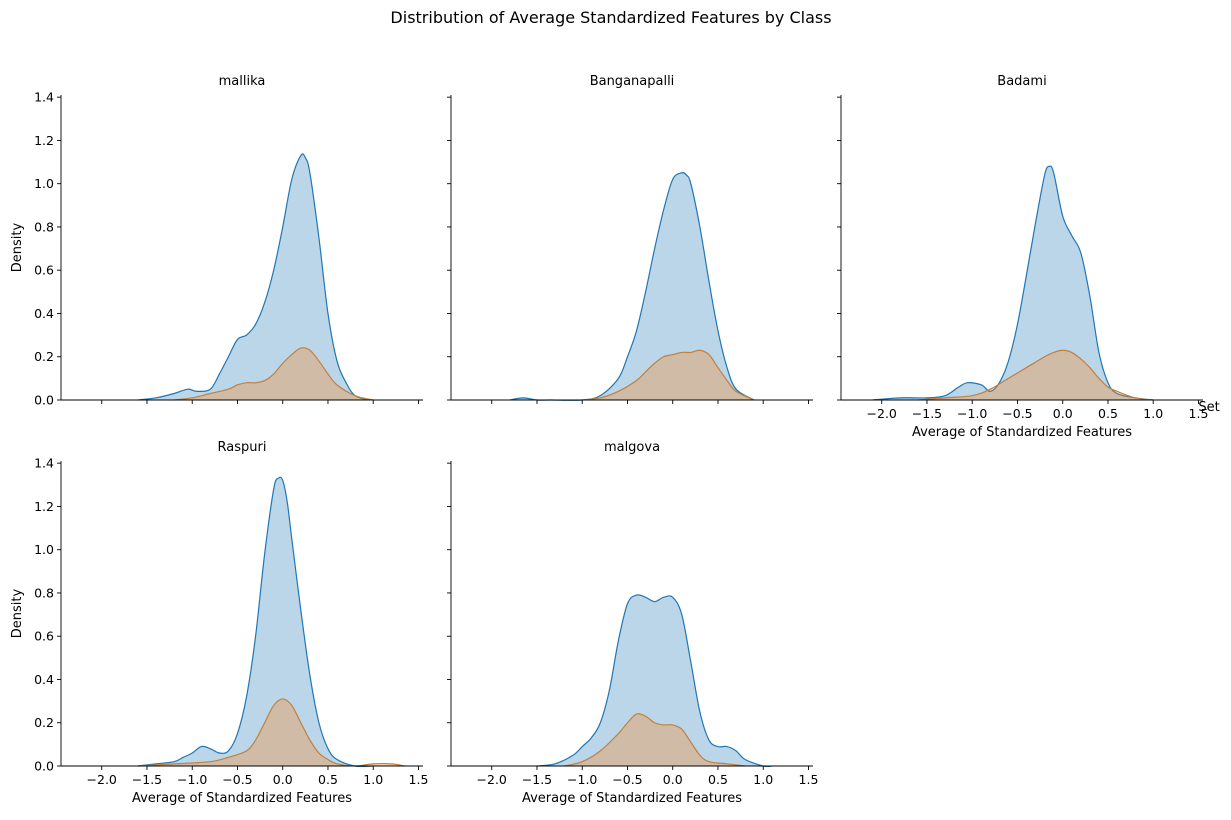 Image resolution: width=1231 pixels, height=820 pixels. What do you see at coordinates (242, 447) in the screenshot?
I see `panel-title: Raspuri` at bounding box center [242, 447].